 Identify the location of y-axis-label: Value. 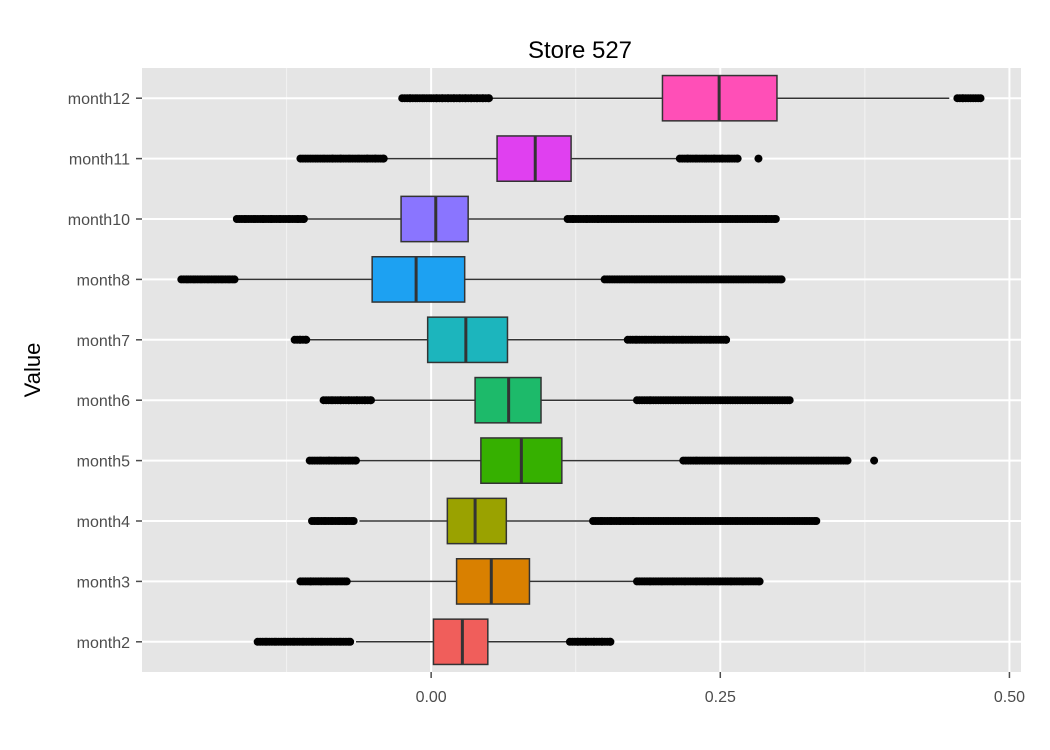
(32, 370).